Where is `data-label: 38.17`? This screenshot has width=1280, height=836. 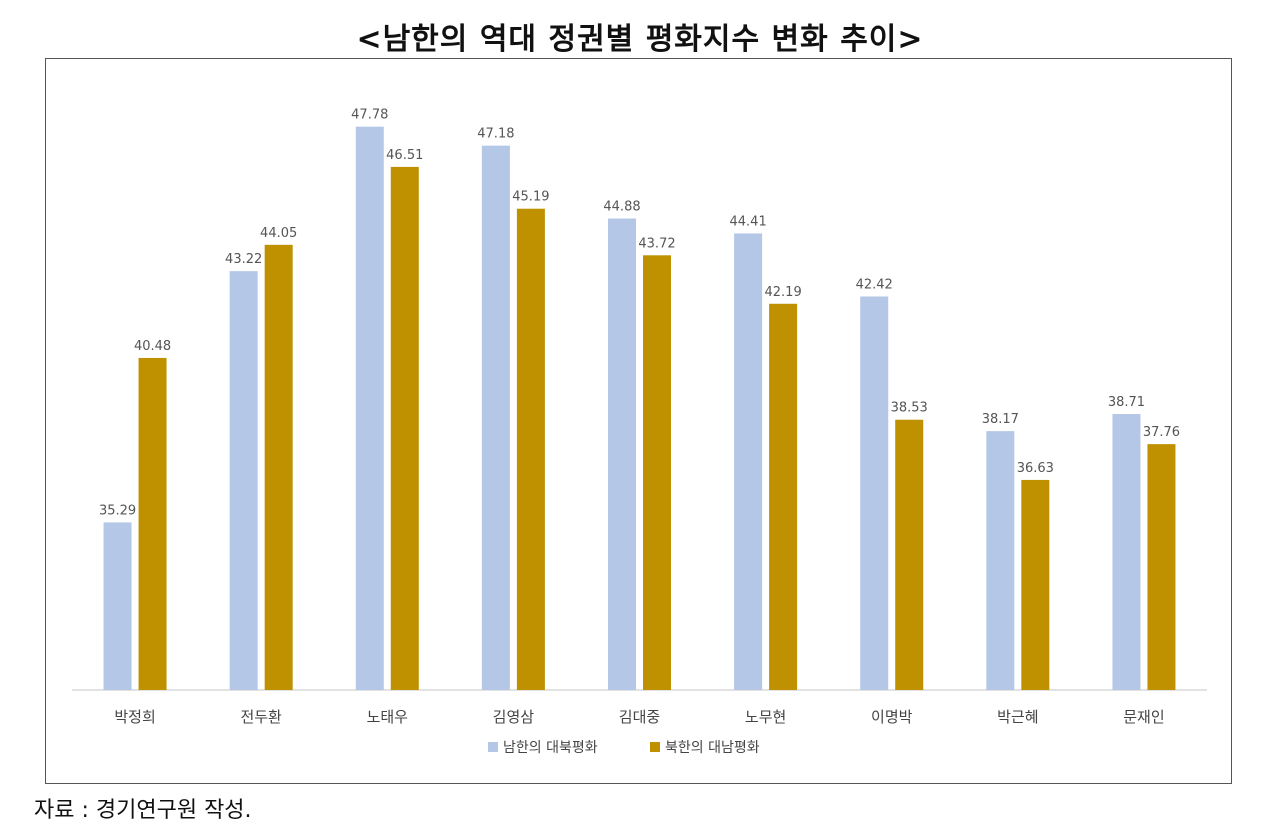
data-label: 38.17 is located at coordinates (1000, 419).